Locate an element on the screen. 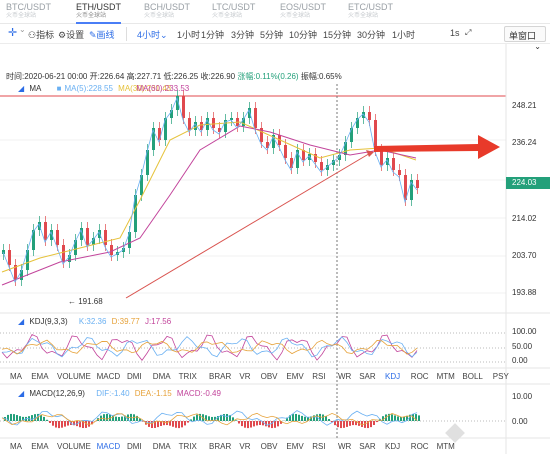 Image resolution: width=550 pixels, height=454 pixels. draw-line-button: ✎画线 is located at coordinates (102, 34).